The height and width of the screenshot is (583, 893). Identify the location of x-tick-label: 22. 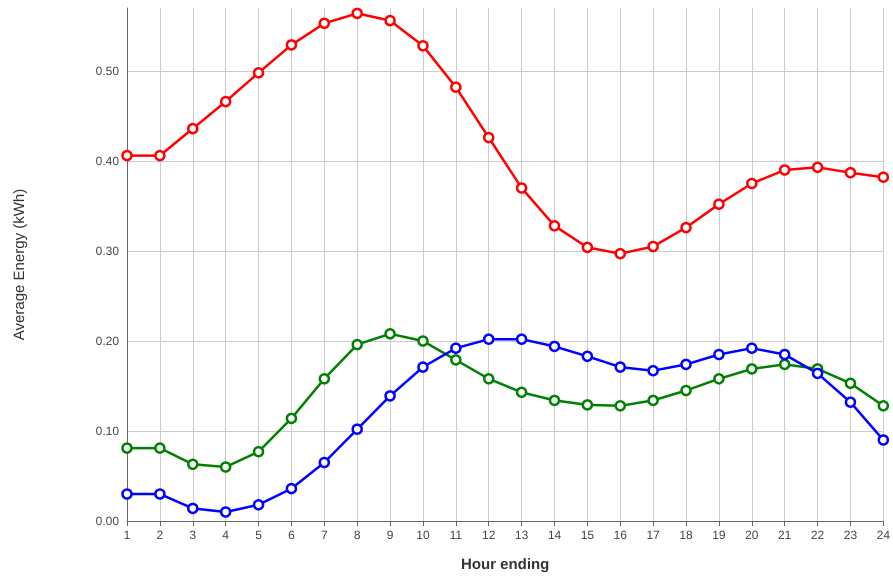
(817, 535).